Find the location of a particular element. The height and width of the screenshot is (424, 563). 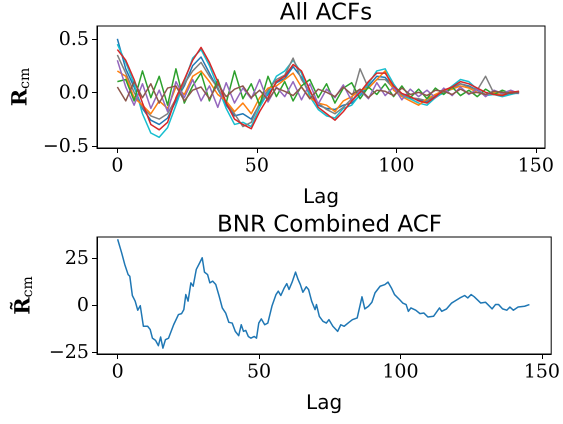

y-tick-label: 0 is located at coordinates (82, 305).